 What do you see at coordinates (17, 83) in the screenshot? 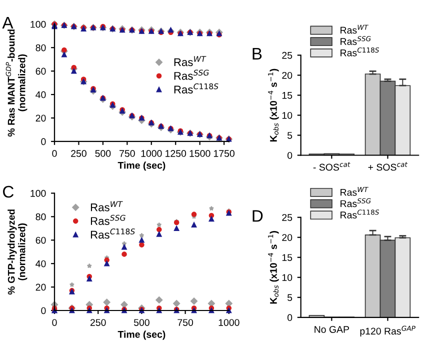
I see `y-axis-title: % Ras MANT$^{GDP}$-bound (normalized)` at bounding box center [17, 83].